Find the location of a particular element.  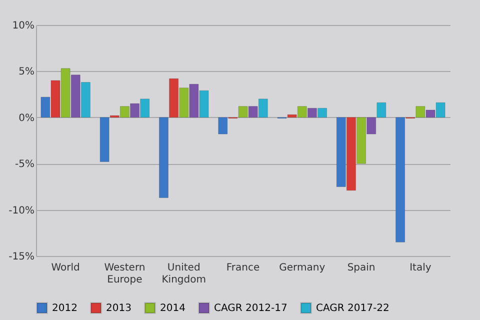

y-tick-label: -10% is located at coordinates (21, 210).